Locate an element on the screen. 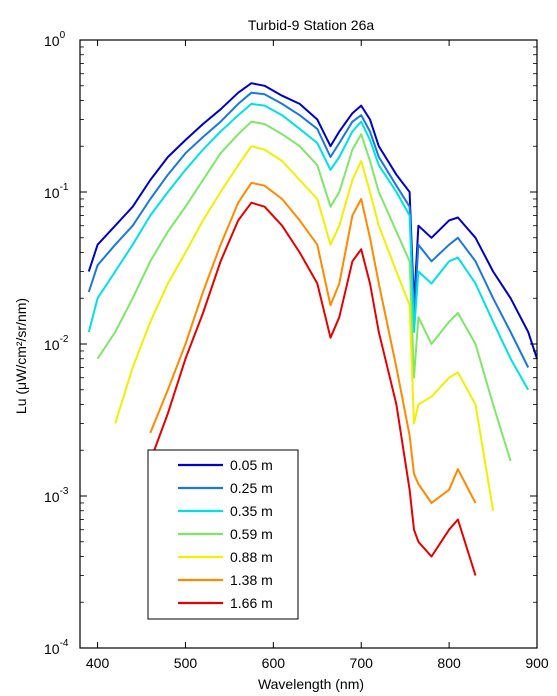  y-tick-label: 10⁻² is located at coordinates (56, 343).